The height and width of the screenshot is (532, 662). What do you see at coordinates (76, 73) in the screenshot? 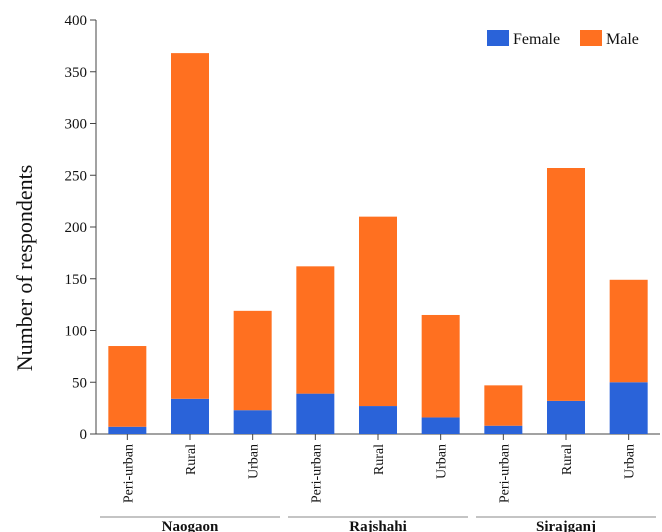
I see `y-tick-label: 350` at bounding box center [76, 73].